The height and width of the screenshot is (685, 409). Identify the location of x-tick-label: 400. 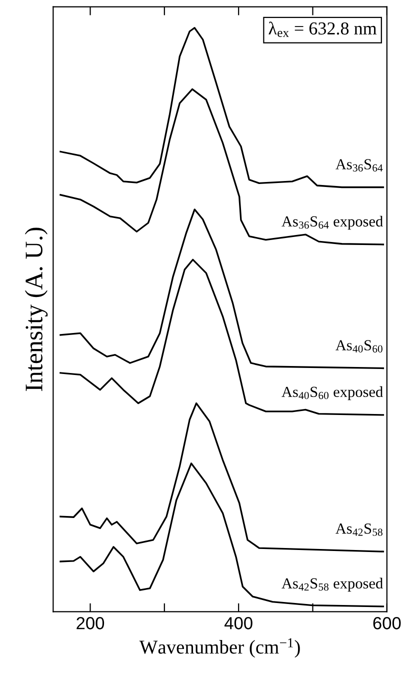
(238, 623).